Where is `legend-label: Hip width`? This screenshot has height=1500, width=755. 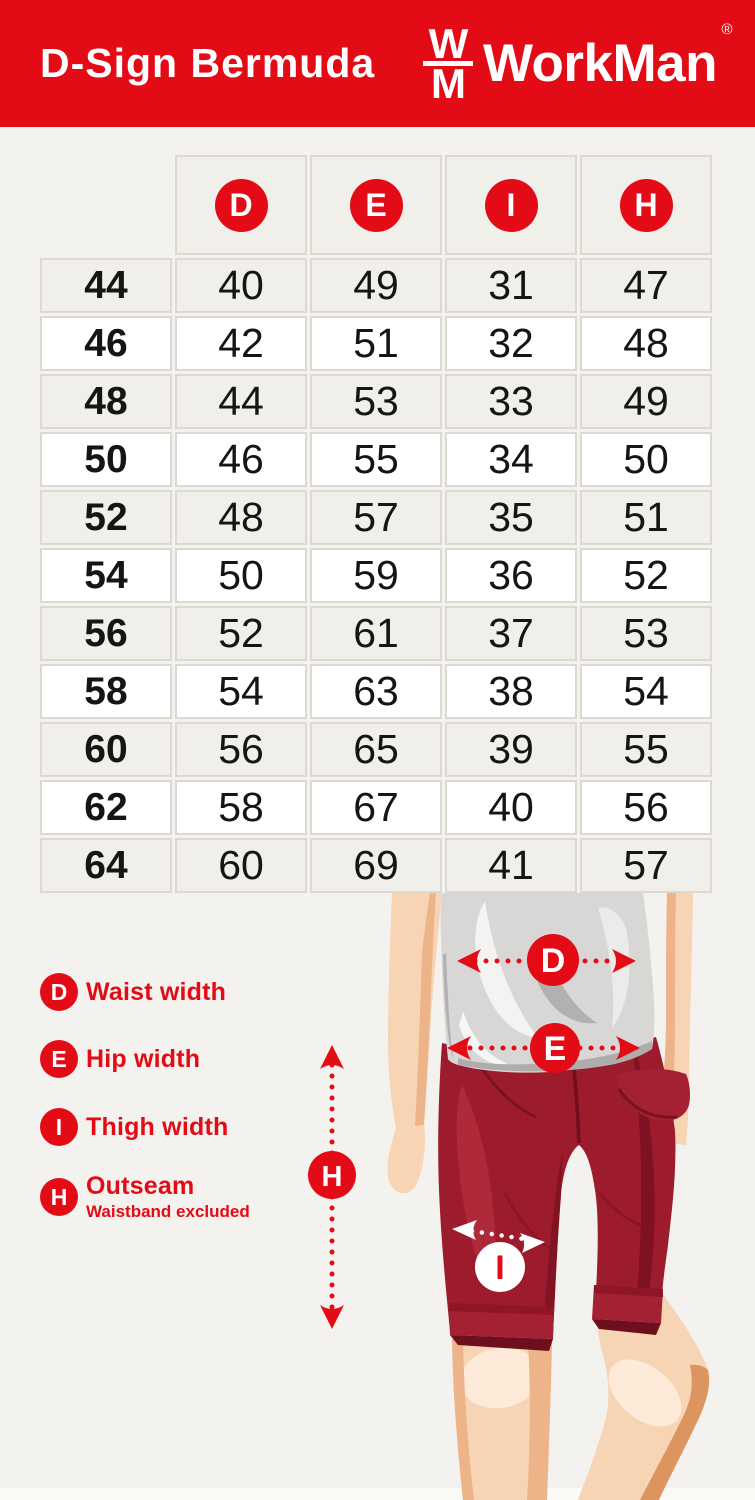 legend-label: Hip width is located at coordinates (143, 1058).